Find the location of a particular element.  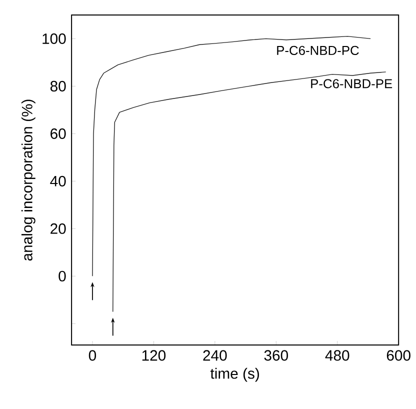

x-axis-title: time (s) is located at coordinates (234, 375).